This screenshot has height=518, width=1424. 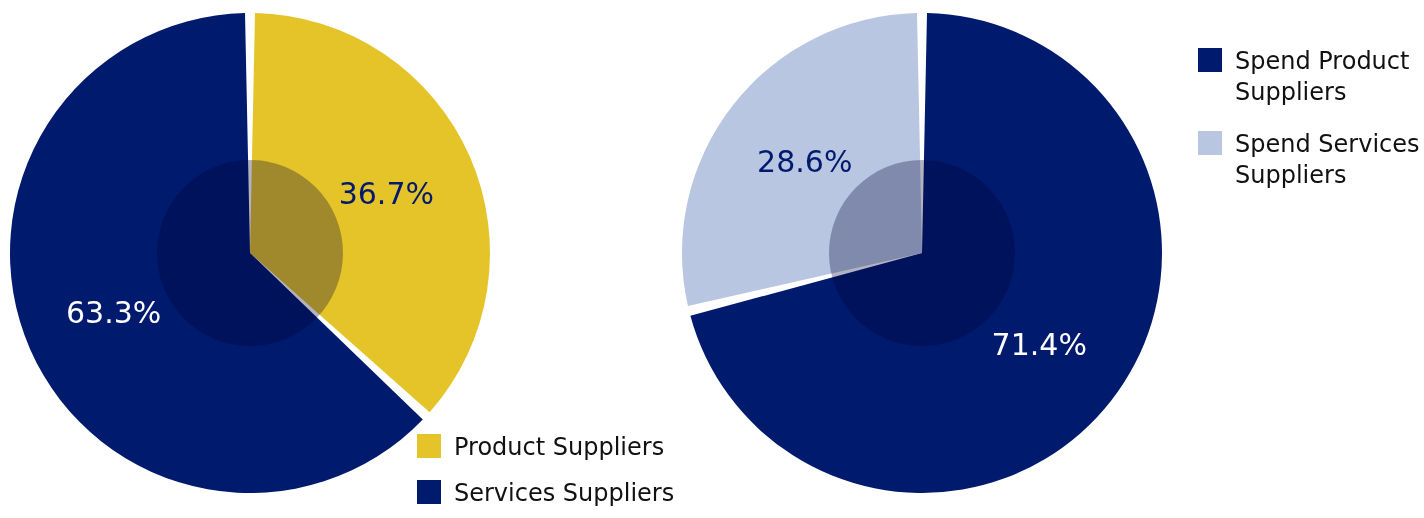 What do you see at coordinates (1327, 159) in the screenshot?
I see `legend-label: Spend Services Suppliers` at bounding box center [1327, 159].